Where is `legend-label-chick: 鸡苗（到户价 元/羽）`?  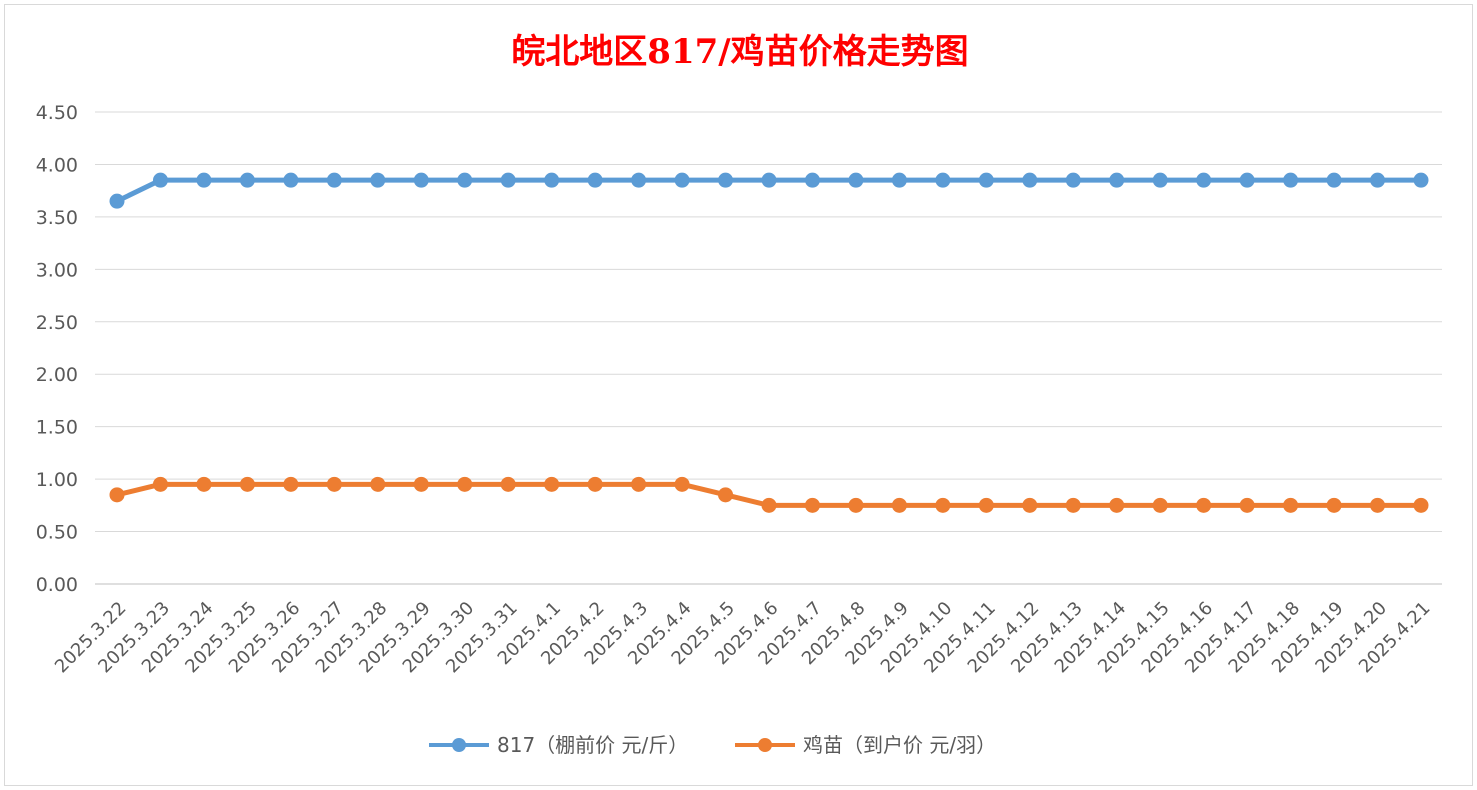 legend-label-chick: 鸡苗（到户价 元/羽） is located at coordinates (899, 745).